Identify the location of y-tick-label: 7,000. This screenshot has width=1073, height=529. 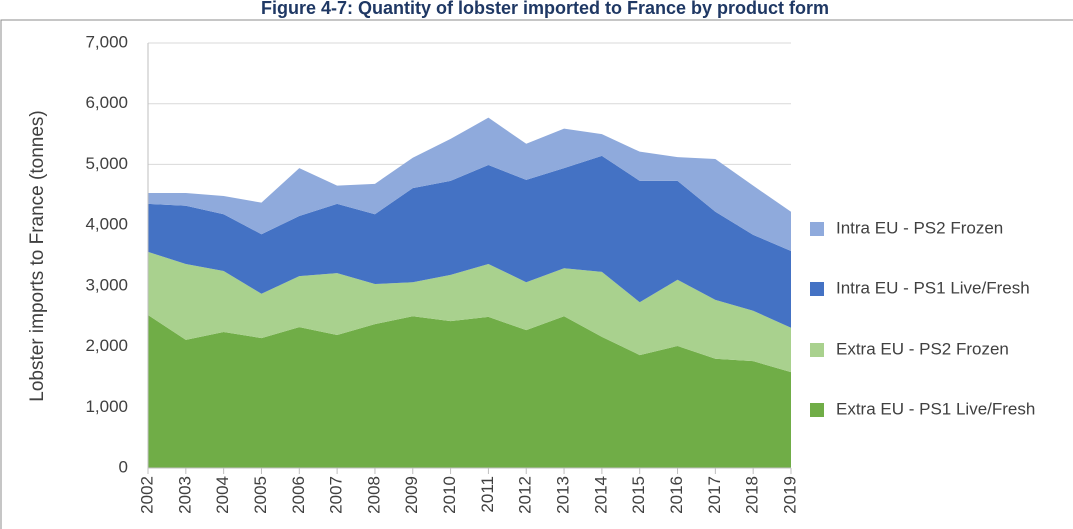
(106, 41).